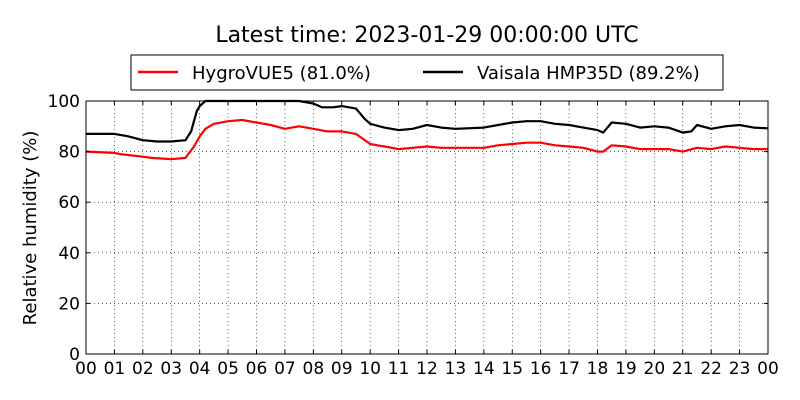  I want to click on y-tick-label: 60, so click(69, 203).